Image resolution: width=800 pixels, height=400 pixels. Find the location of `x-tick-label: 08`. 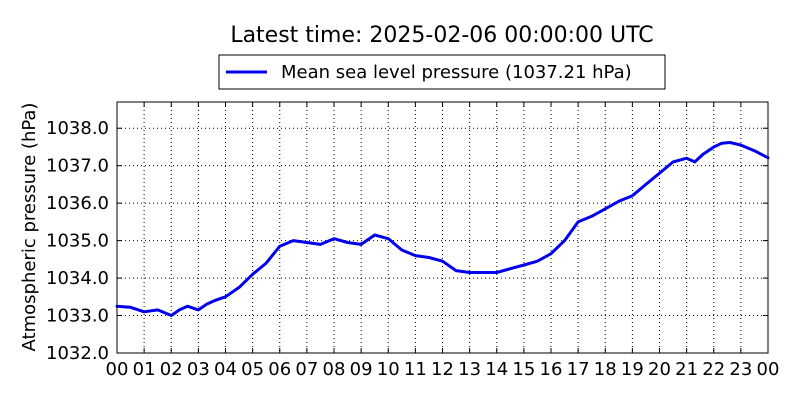

x-tick-label: 08 is located at coordinates (334, 369).